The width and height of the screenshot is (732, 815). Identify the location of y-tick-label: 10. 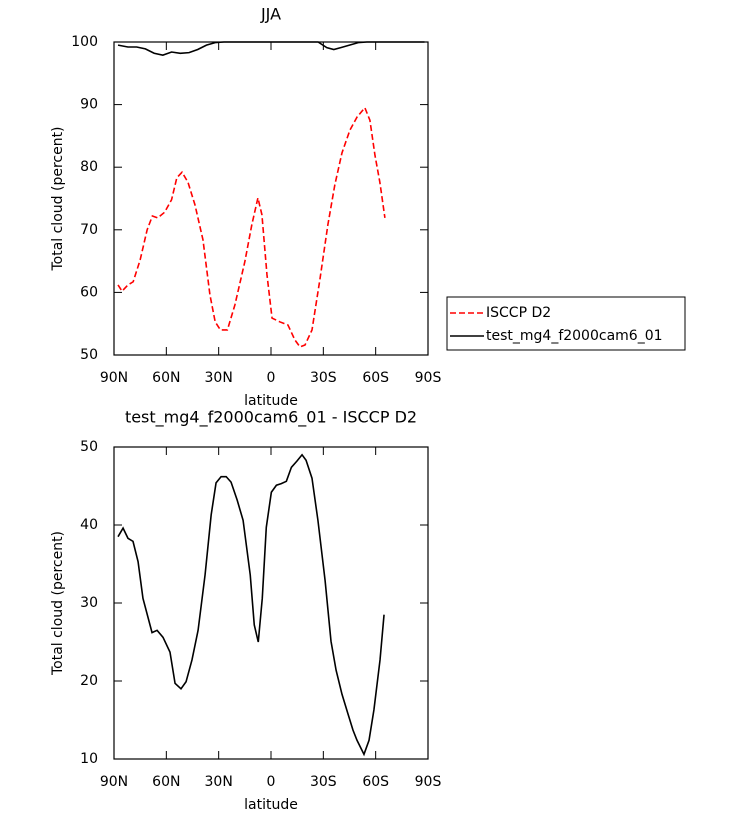
(89, 759).